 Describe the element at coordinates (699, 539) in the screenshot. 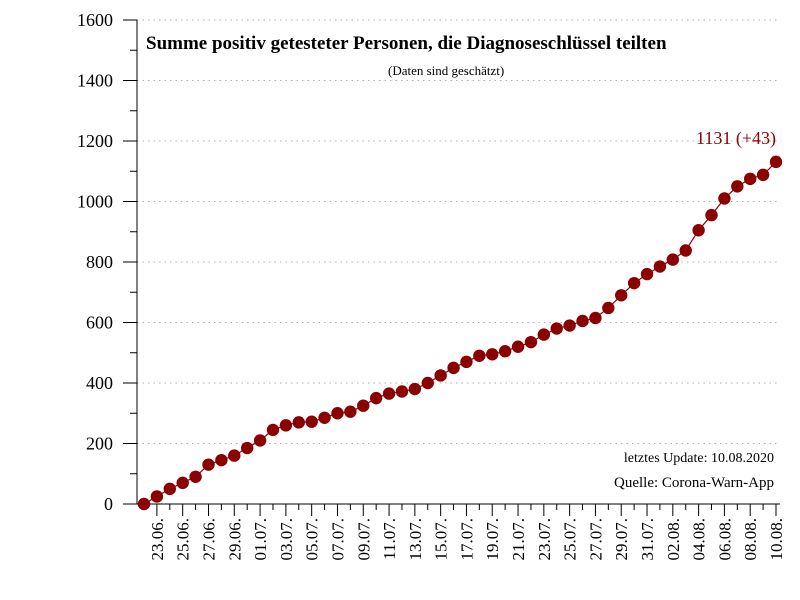

I see `x-tick-label: 04.08.` at that location.